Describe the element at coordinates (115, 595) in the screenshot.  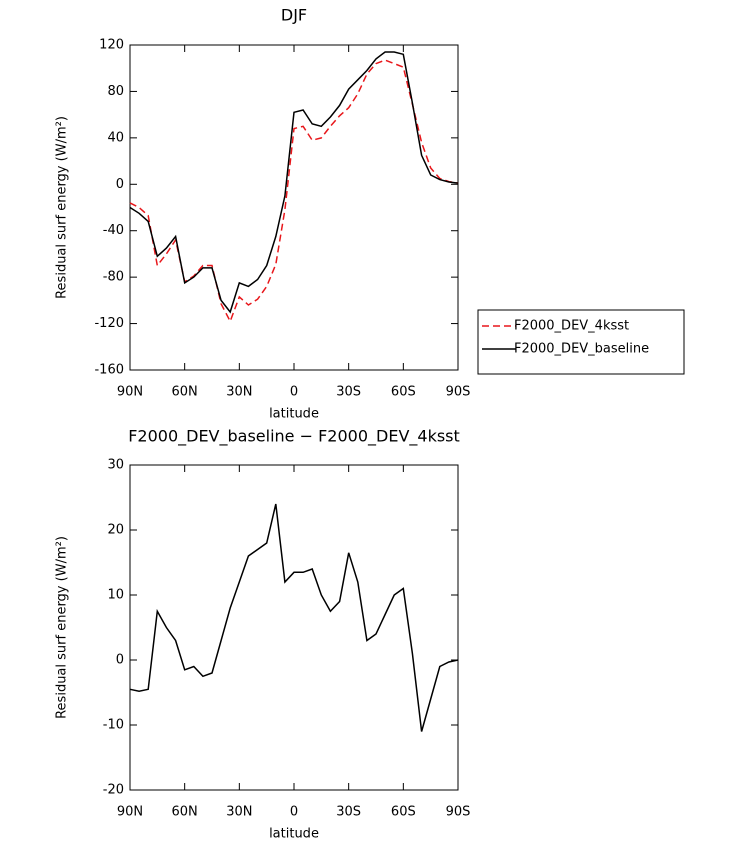
I see `y-tick-label: 10` at that location.